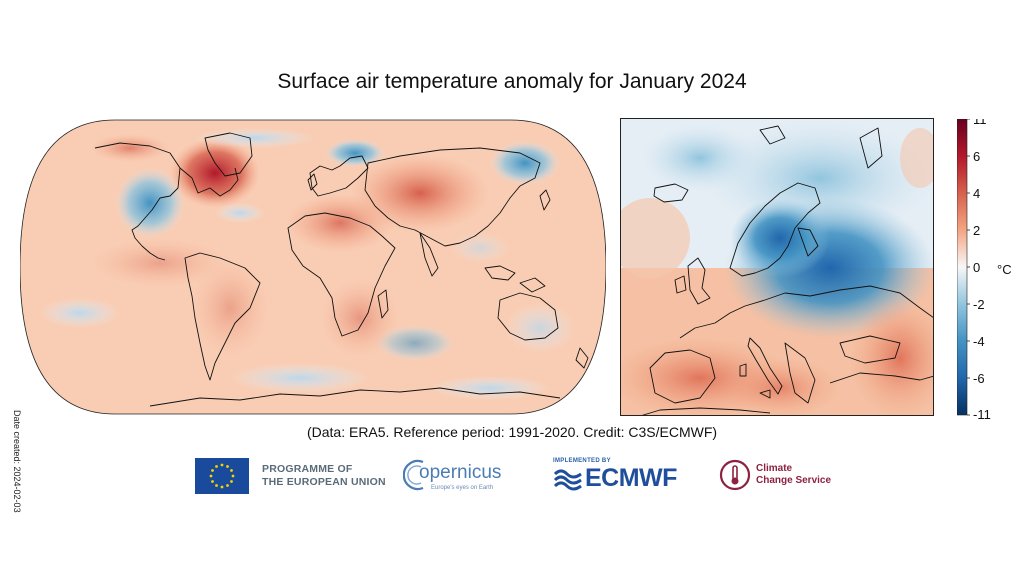  What do you see at coordinates (462, 488) in the screenshot?
I see `copernicus-tagline: Europe's eyes on Earth` at bounding box center [462, 488].